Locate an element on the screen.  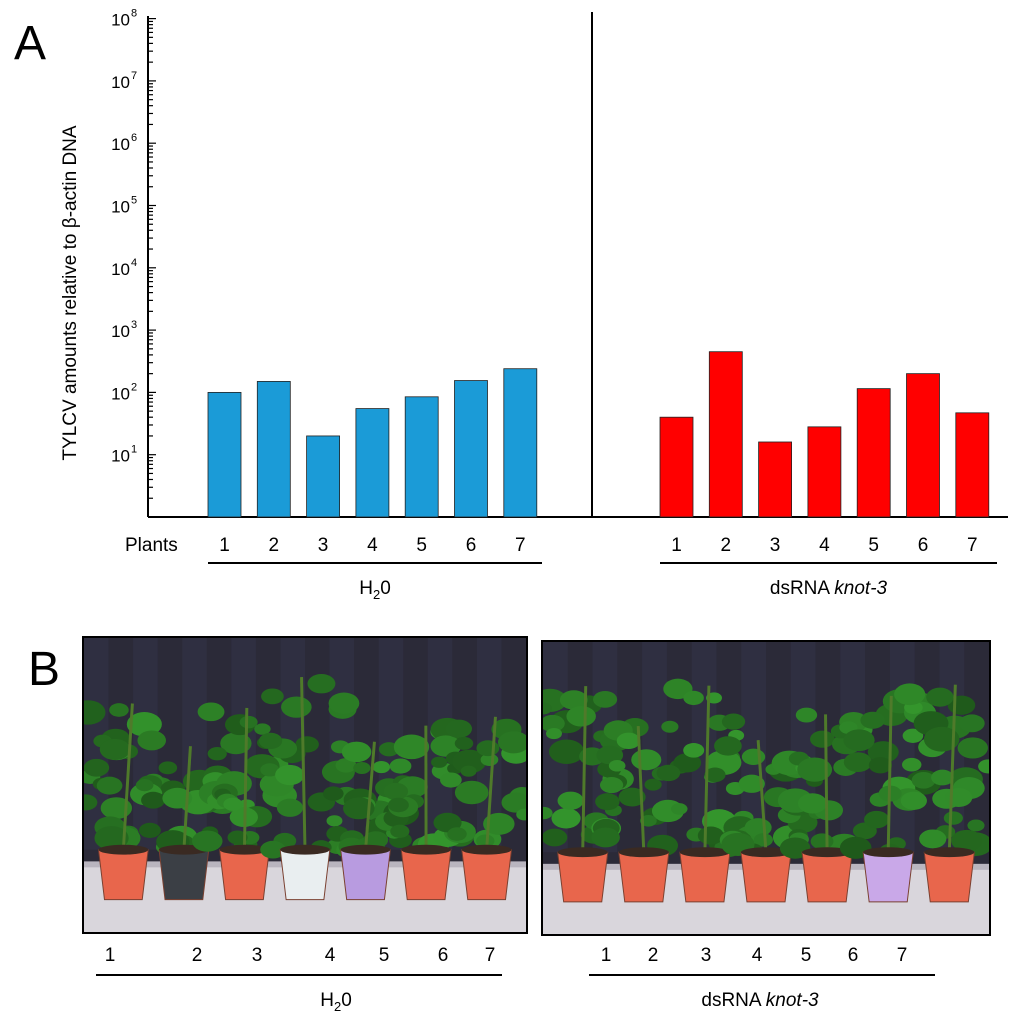
x-labels: 1 2 3 4 5 6 7 H20 1 2 3 4 5 6 7 dsRNA knot-3 is located at coordinates (602, 568).